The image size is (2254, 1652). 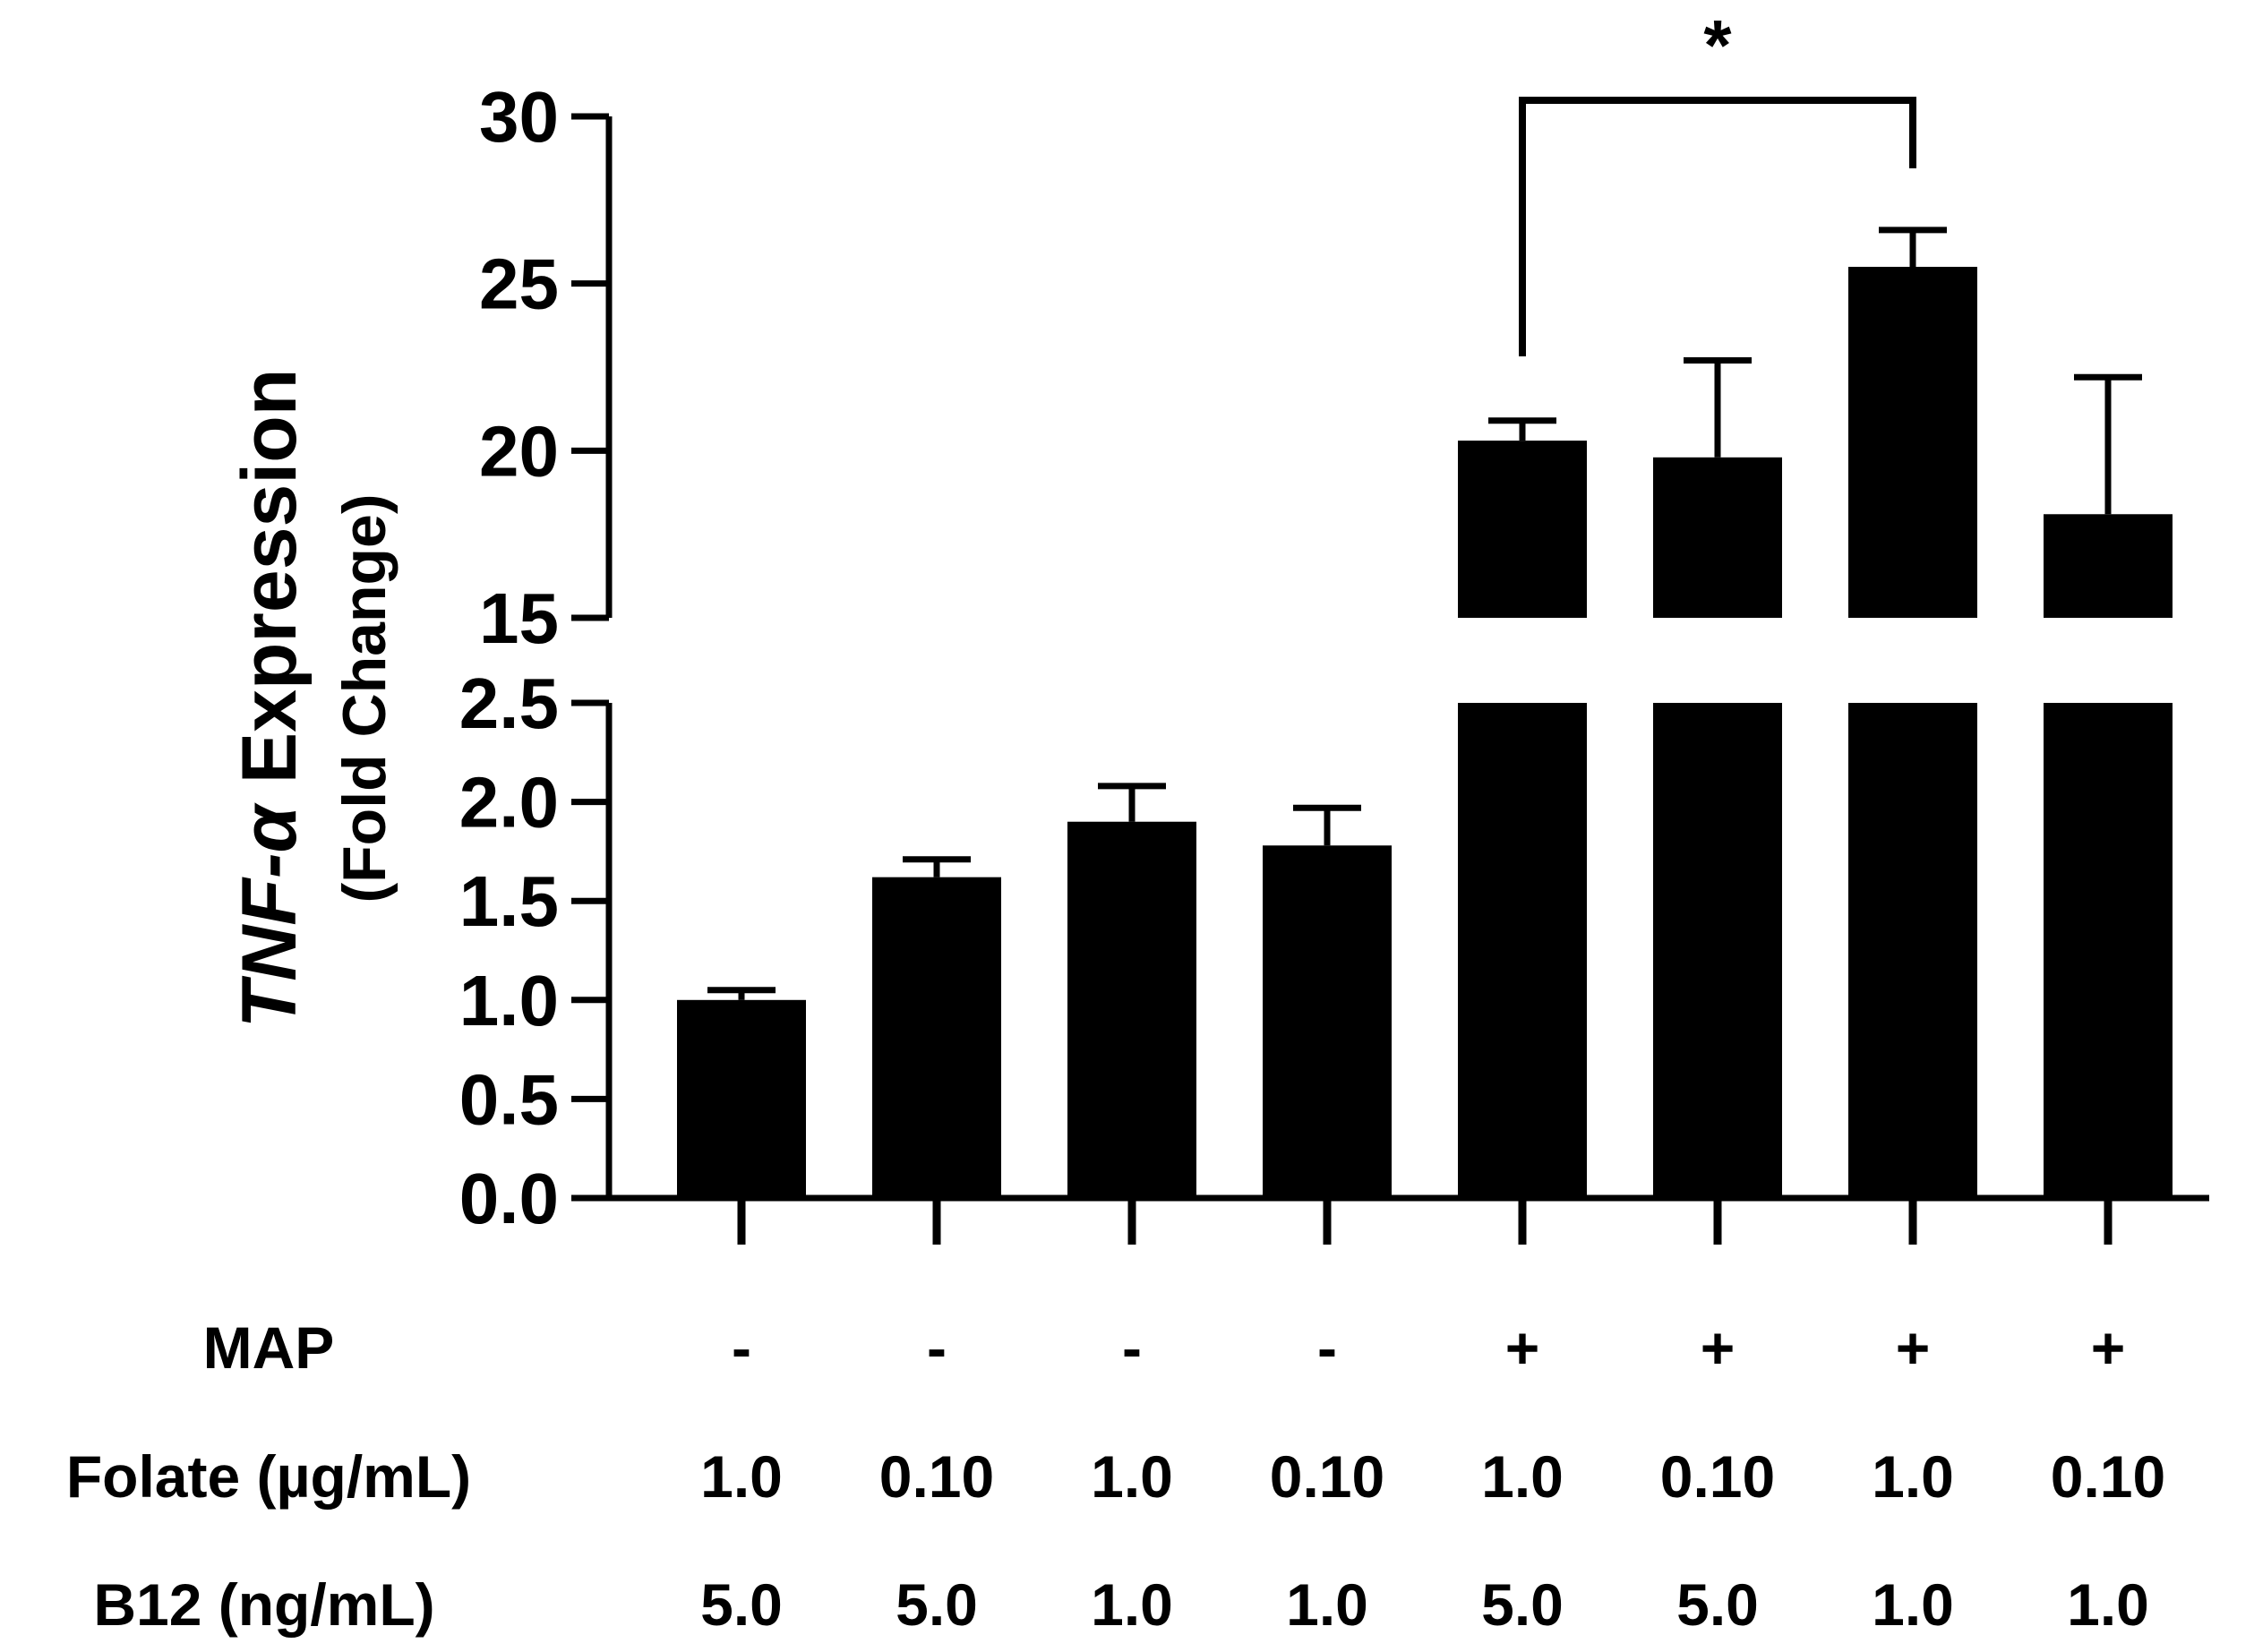 I want to click on y-tick-label: 1.0, so click(x=509, y=1000).